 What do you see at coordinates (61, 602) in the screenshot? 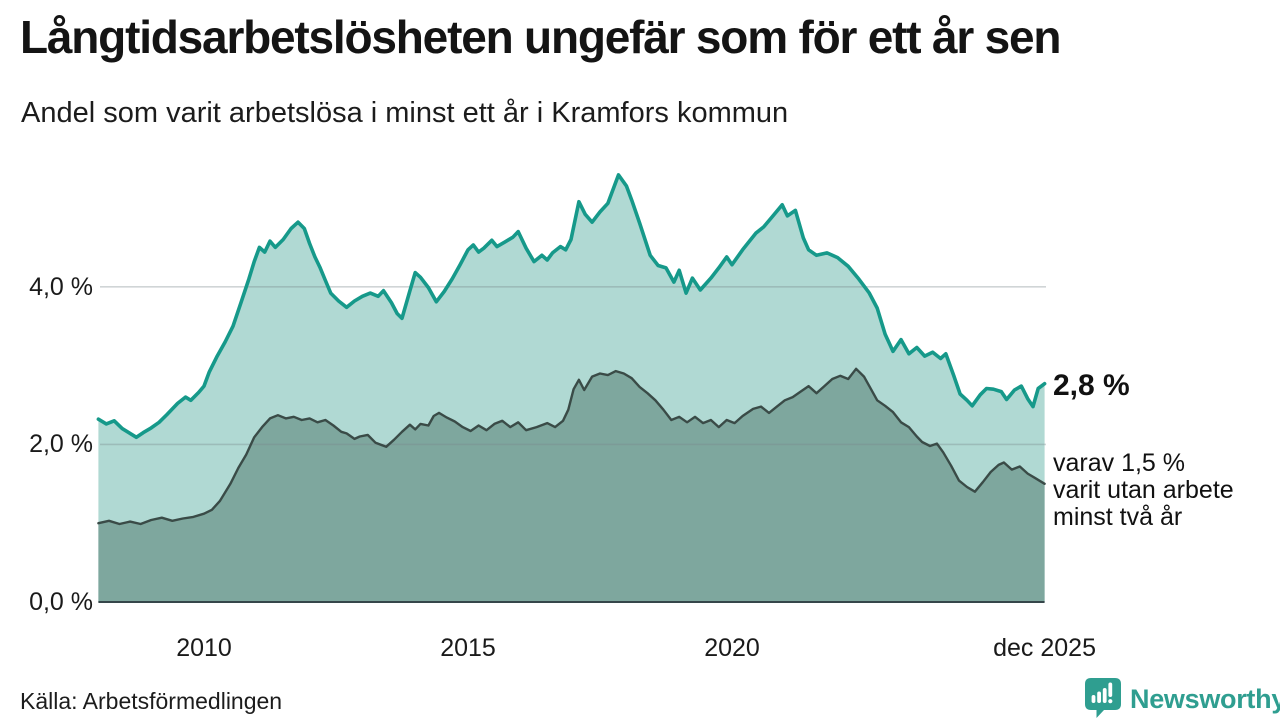
I see `y-tick-label: 0,0 %` at bounding box center [61, 602].